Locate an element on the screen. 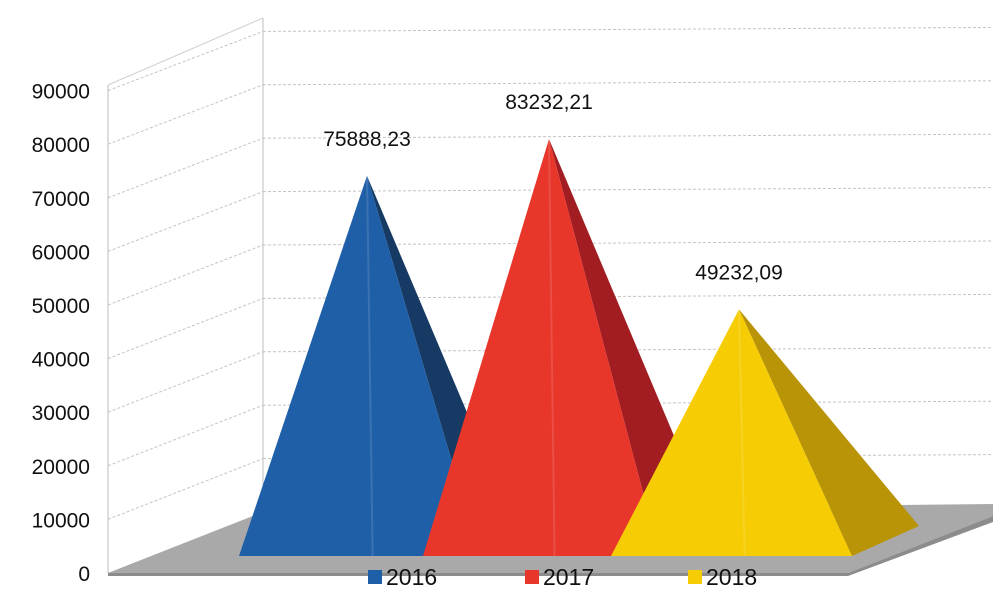 This screenshot has width=993, height=589. pyramid-2018 is located at coordinates (765, 433).